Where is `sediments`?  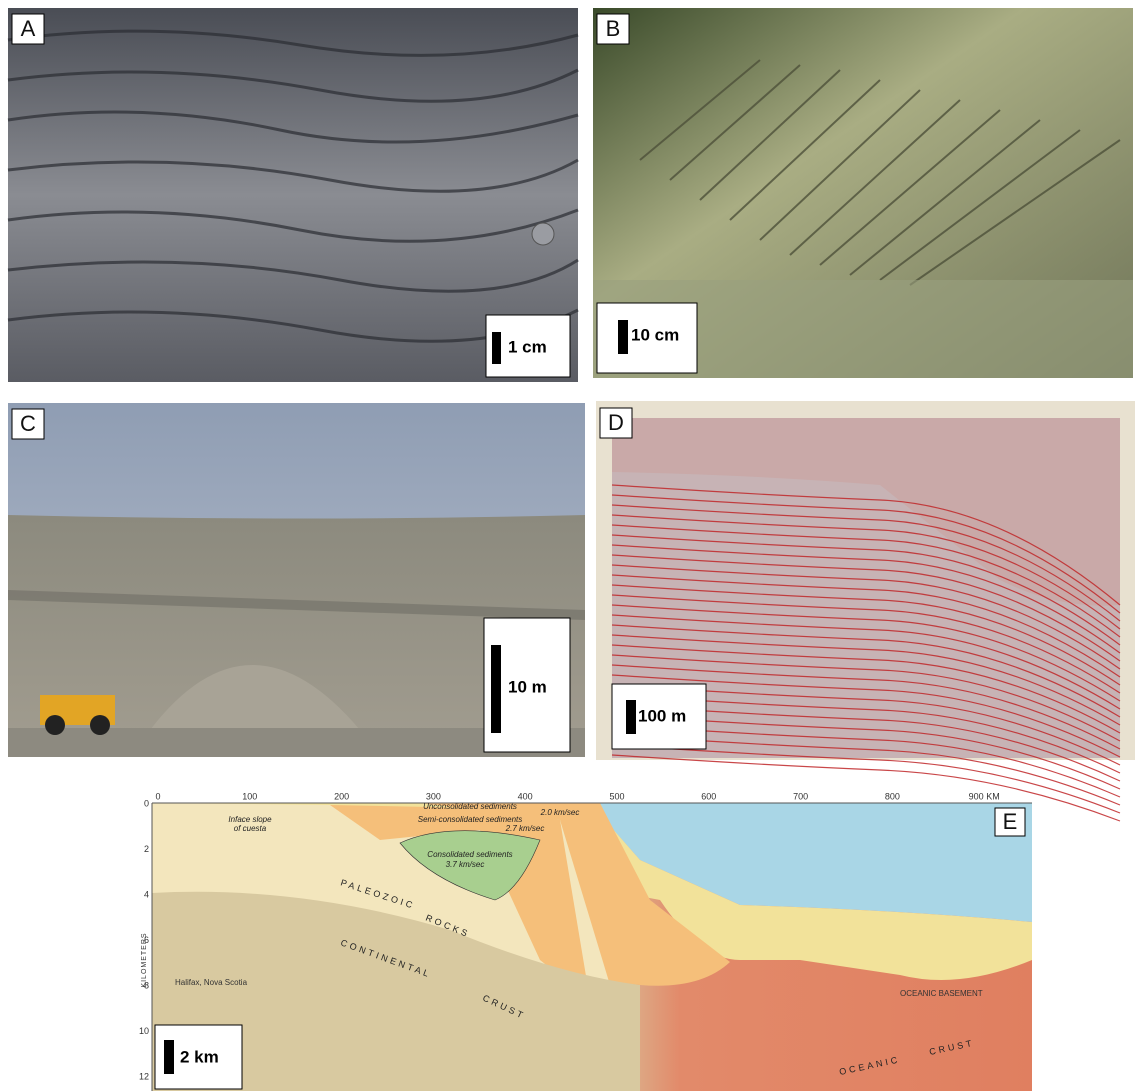
sediments is located at coordinates (592, 891).